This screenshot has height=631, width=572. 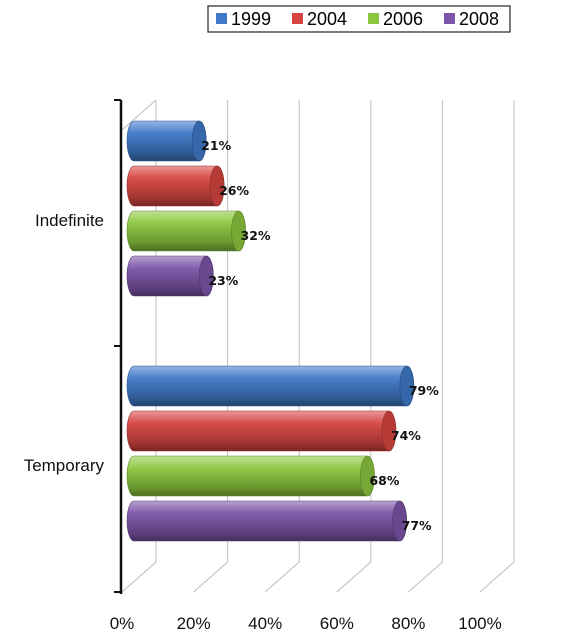 What do you see at coordinates (251, 19) in the screenshot?
I see `legend-label: 1999` at bounding box center [251, 19].